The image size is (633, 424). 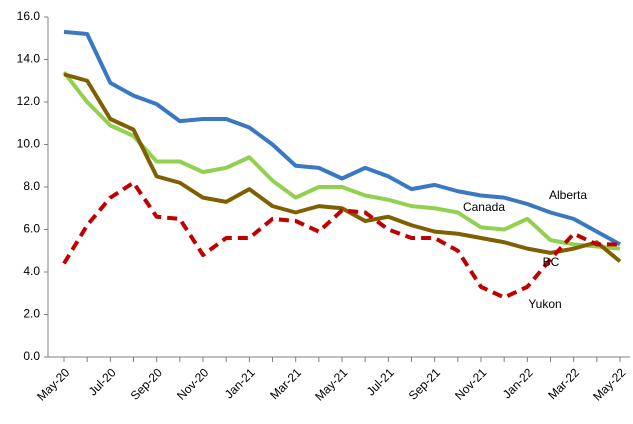 What do you see at coordinates (102, 381) in the screenshot?
I see `x-tick-label: Jul-20` at bounding box center [102, 381].